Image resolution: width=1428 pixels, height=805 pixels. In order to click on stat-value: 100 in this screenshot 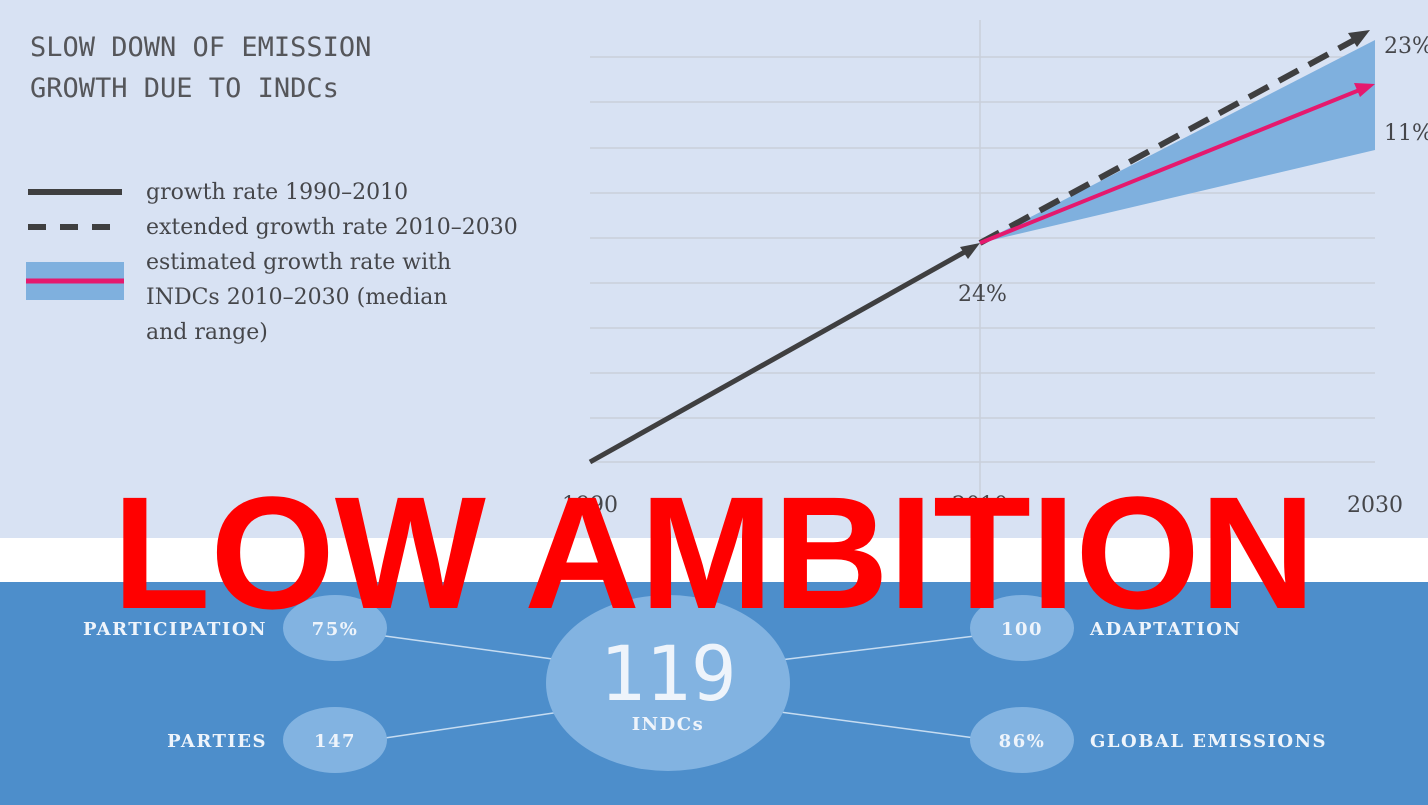, I will do `click(1022, 629)`.